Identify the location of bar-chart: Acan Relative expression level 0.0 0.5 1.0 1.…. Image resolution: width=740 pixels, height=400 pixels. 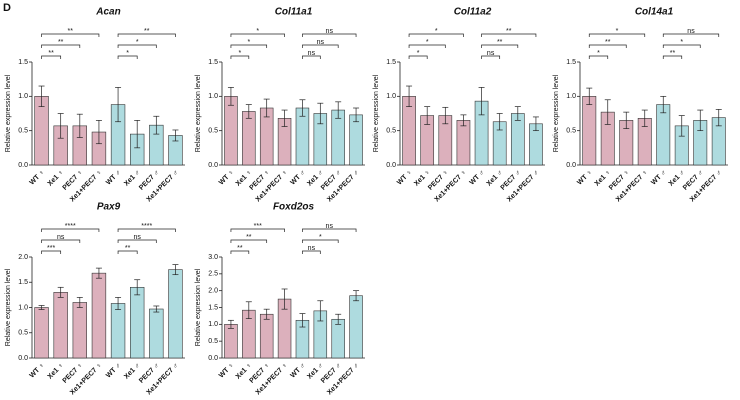
(95, 105).